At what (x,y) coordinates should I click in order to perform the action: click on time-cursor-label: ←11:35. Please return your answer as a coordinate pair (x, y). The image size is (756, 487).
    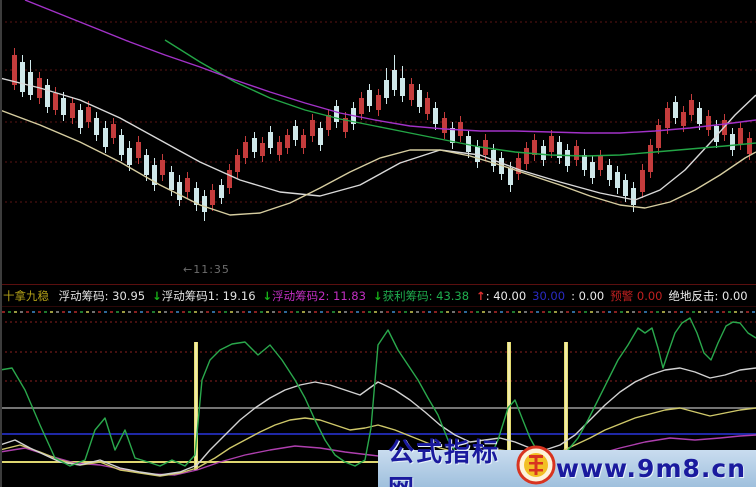
    Looking at the image, I should click on (206, 269).